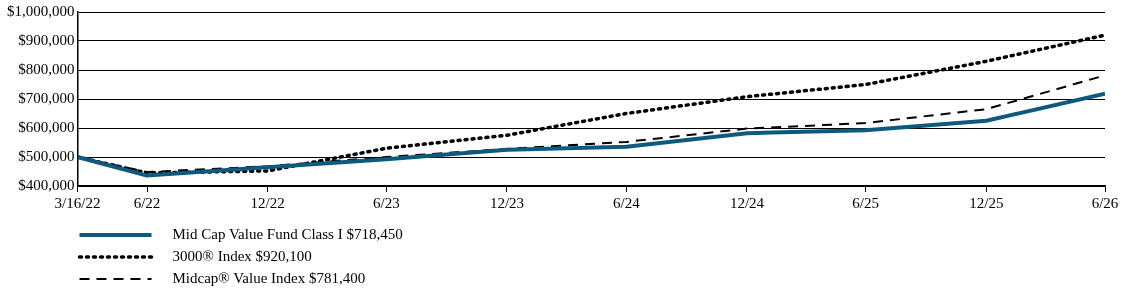 The width and height of the screenshot is (1129, 304). What do you see at coordinates (242, 255) in the screenshot?
I see `legend-label: 3000® Index $920,100` at bounding box center [242, 255].